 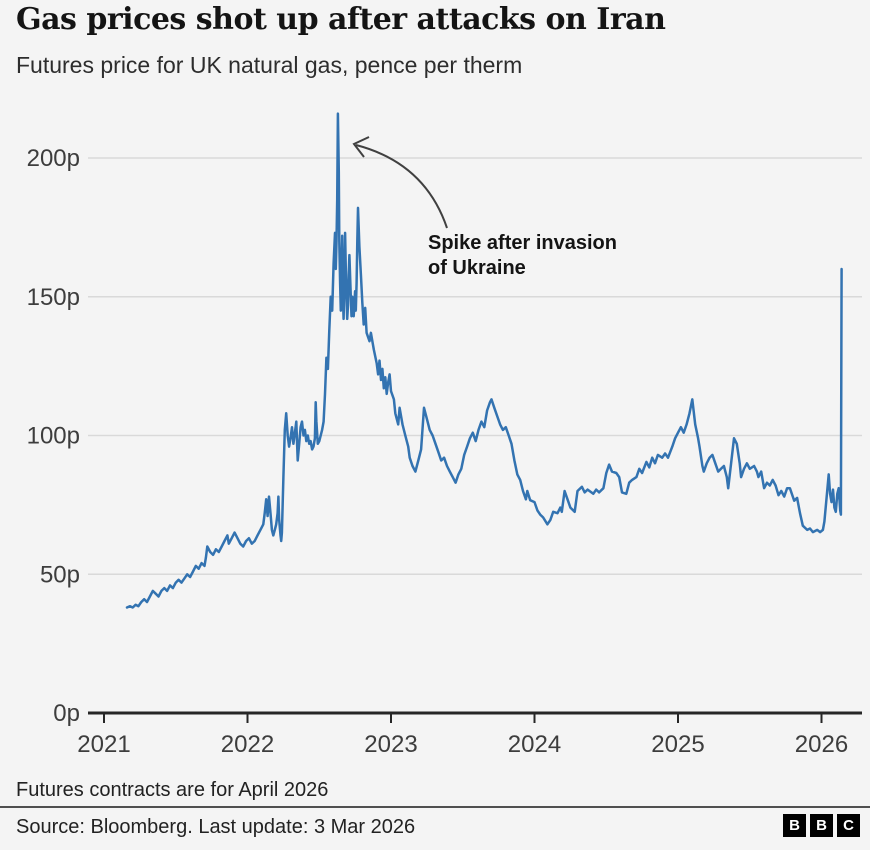 What do you see at coordinates (534, 744) in the screenshot?
I see `x-tick-label-2024: 2024` at bounding box center [534, 744].